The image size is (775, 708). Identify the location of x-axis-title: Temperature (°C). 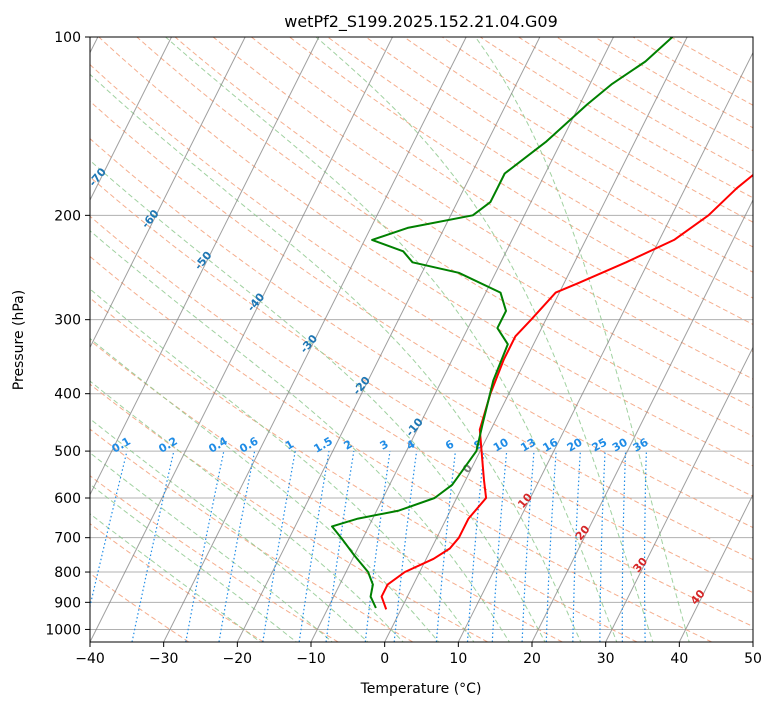
(421, 689).